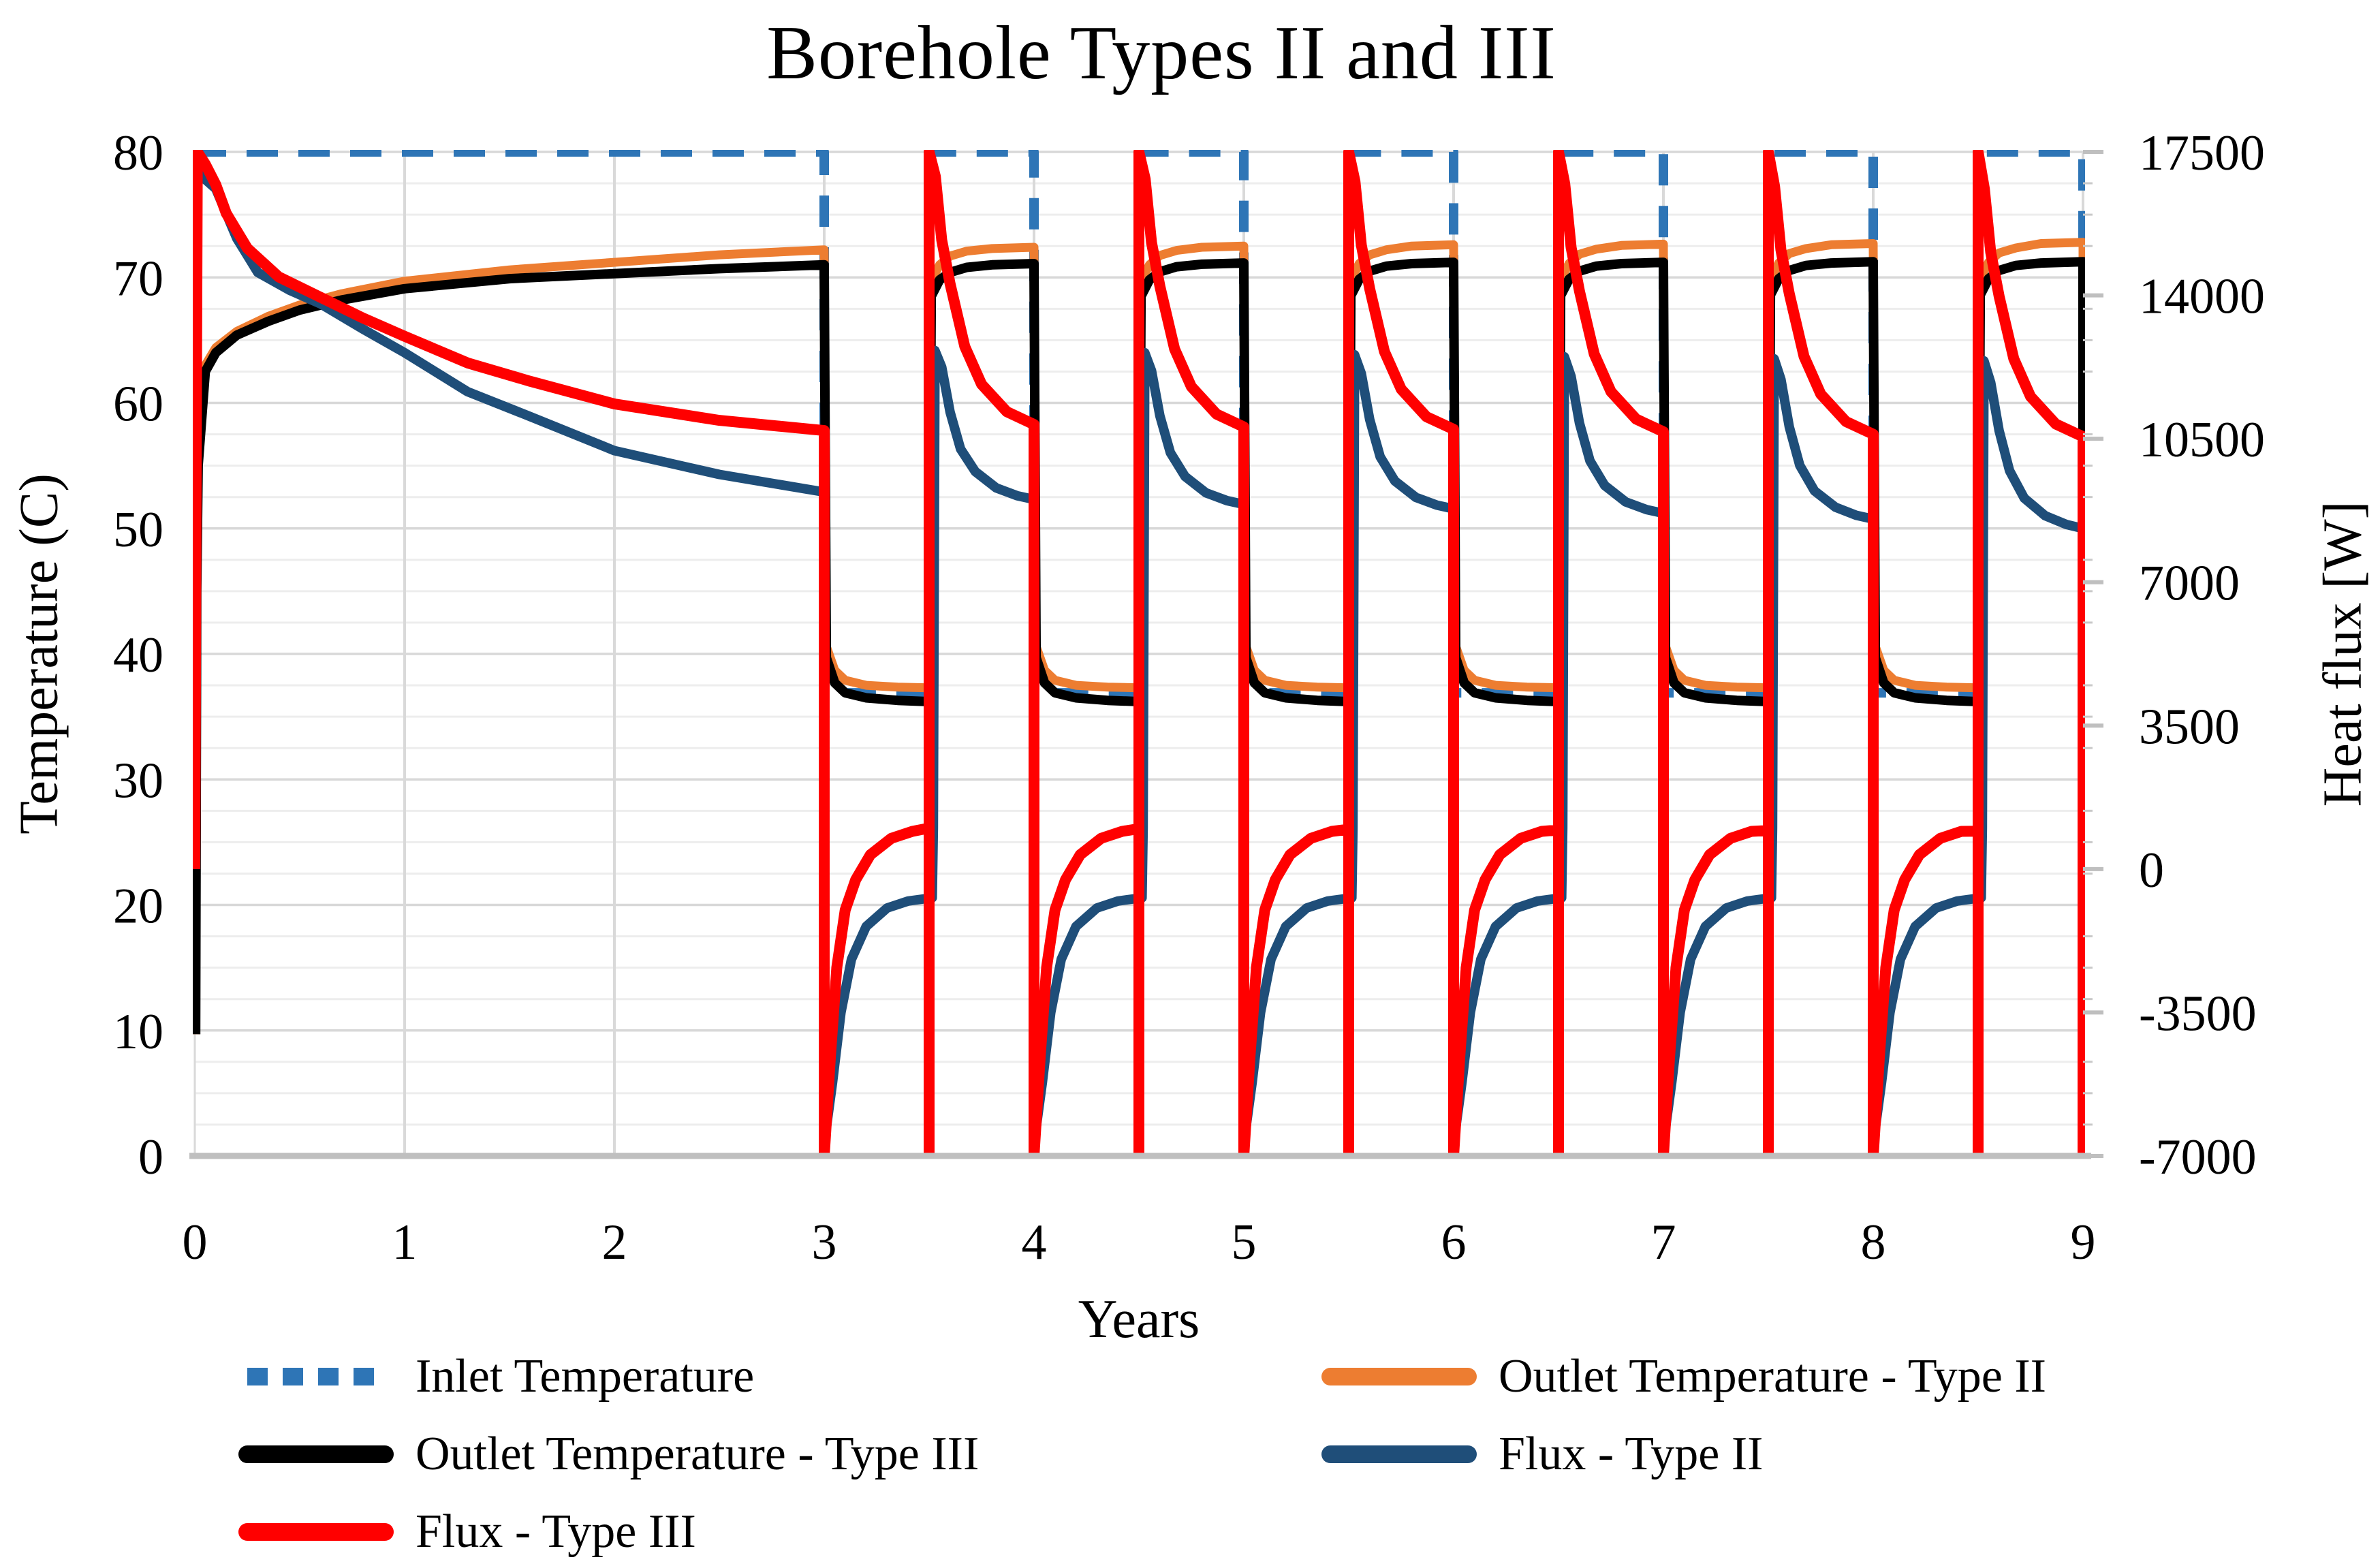 The height and width of the screenshot is (1566, 2380). I want to click on x-tick-label: 2, so click(614, 1242).